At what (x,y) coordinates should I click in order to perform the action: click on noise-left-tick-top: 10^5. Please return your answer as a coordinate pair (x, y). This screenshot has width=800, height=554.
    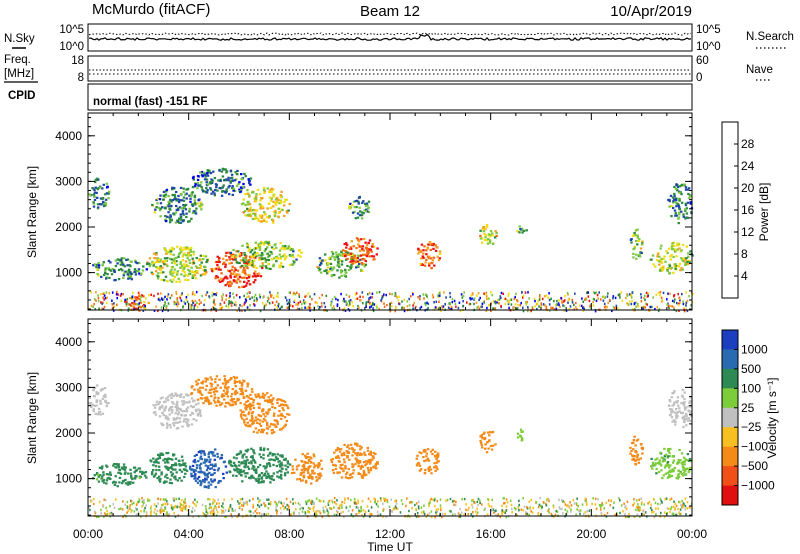
    Looking at the image, I should click on (71, 30).